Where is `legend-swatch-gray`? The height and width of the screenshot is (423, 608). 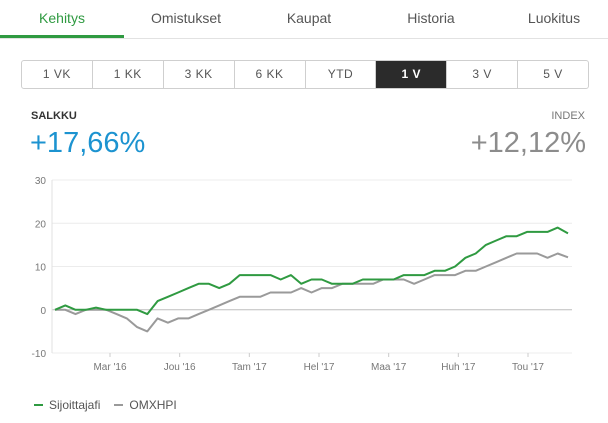 legend-swatch-gray is located at coordinates (119, 405).